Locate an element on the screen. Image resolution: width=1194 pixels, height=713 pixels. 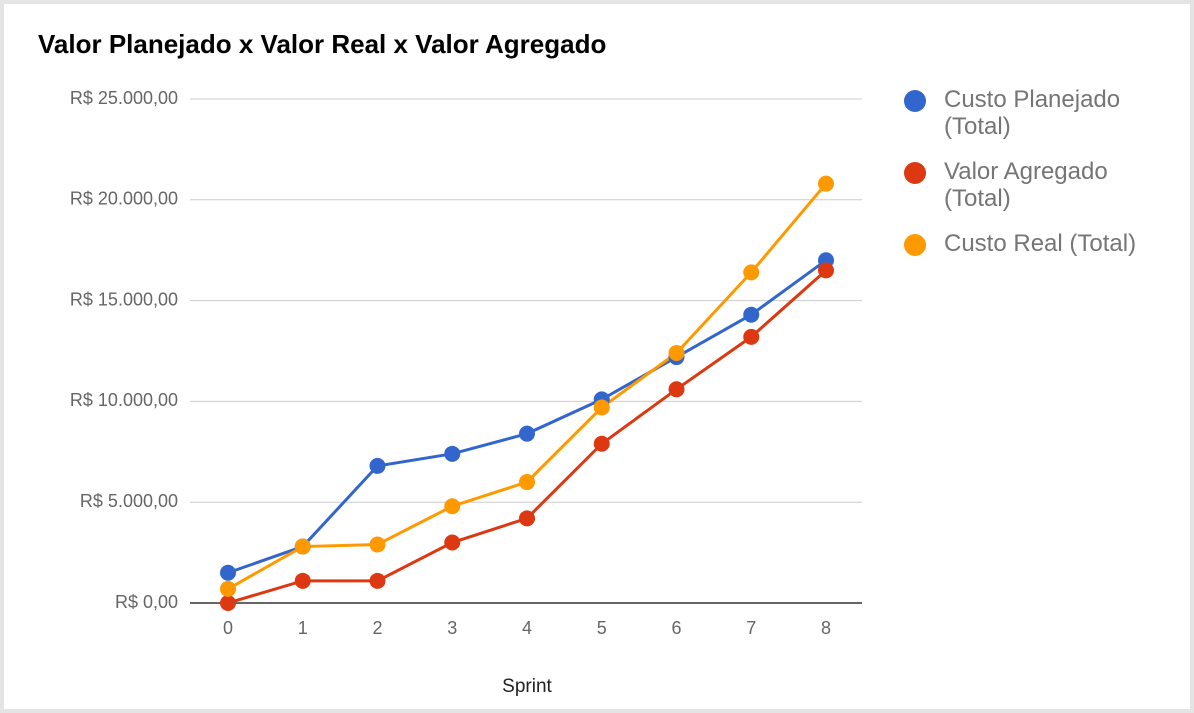
y-tick-label: R$ 15.000,00 is located at coordinates (124, 299).